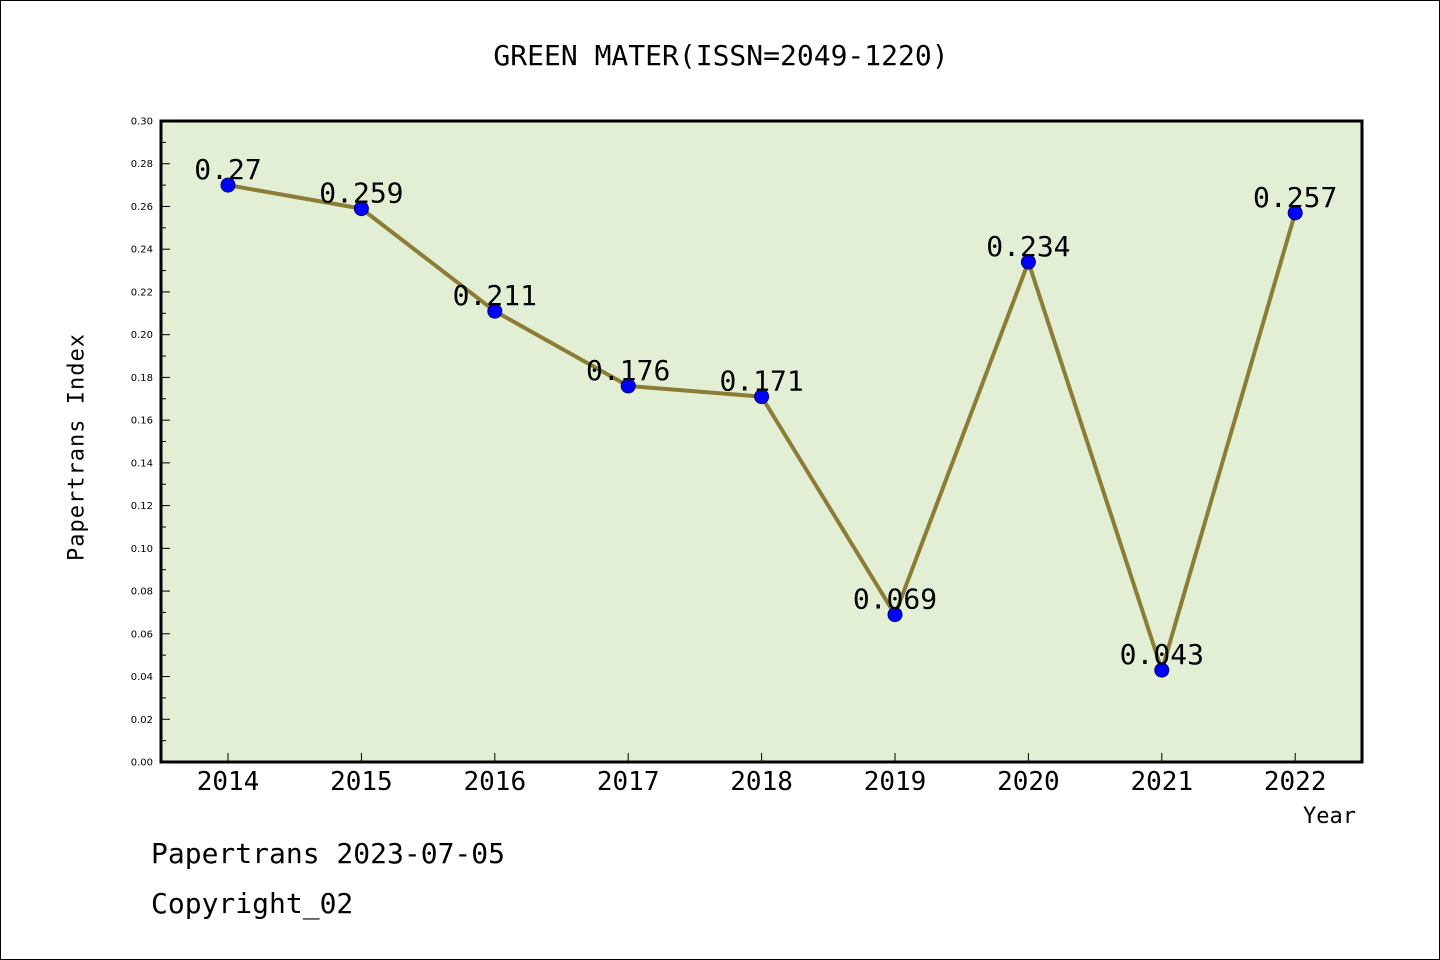 Image resolution: width=1440 pixels, height=960 pixels. I want to click on y-tick-label: 0.10, so click(142, 549).